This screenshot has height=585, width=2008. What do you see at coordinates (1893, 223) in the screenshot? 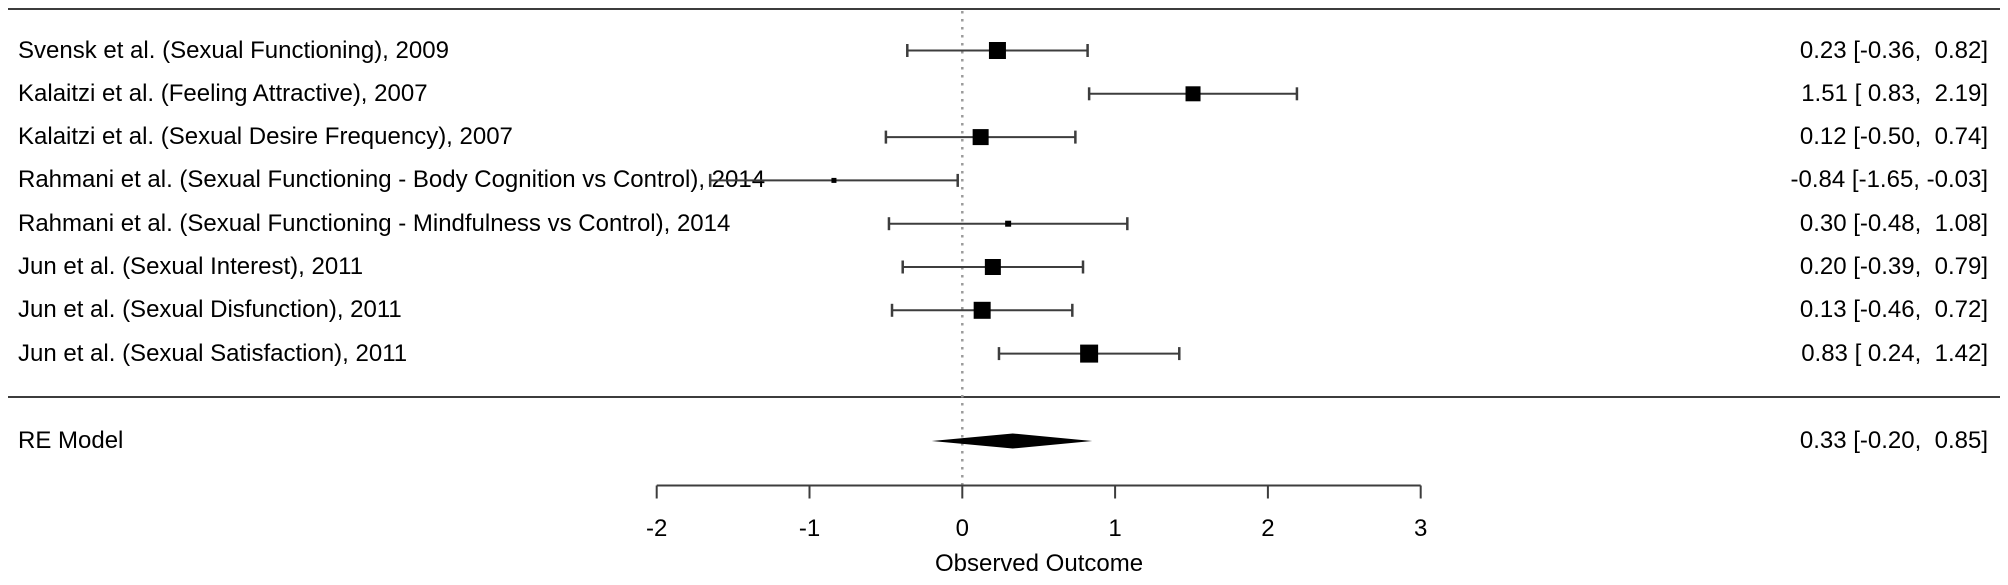
I see `study-estimate: 0.30 [-0.48, 1.08]` at bounding box center [1893, 223].